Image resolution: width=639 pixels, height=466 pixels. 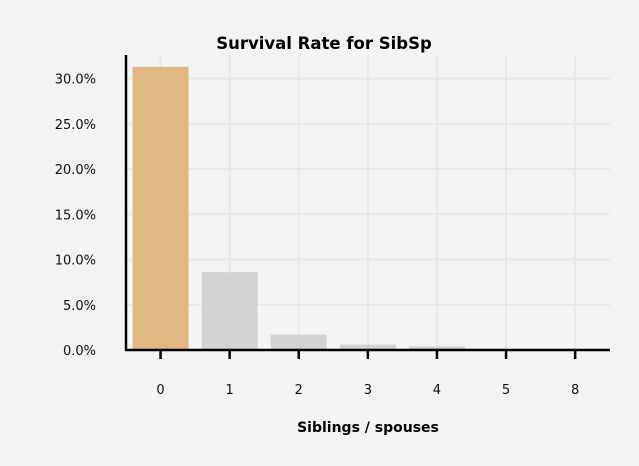 What do you see at coordinates (230, 390) in the screenshot?
I see `x-tick-label: 1` at bounding box center [230, 390].